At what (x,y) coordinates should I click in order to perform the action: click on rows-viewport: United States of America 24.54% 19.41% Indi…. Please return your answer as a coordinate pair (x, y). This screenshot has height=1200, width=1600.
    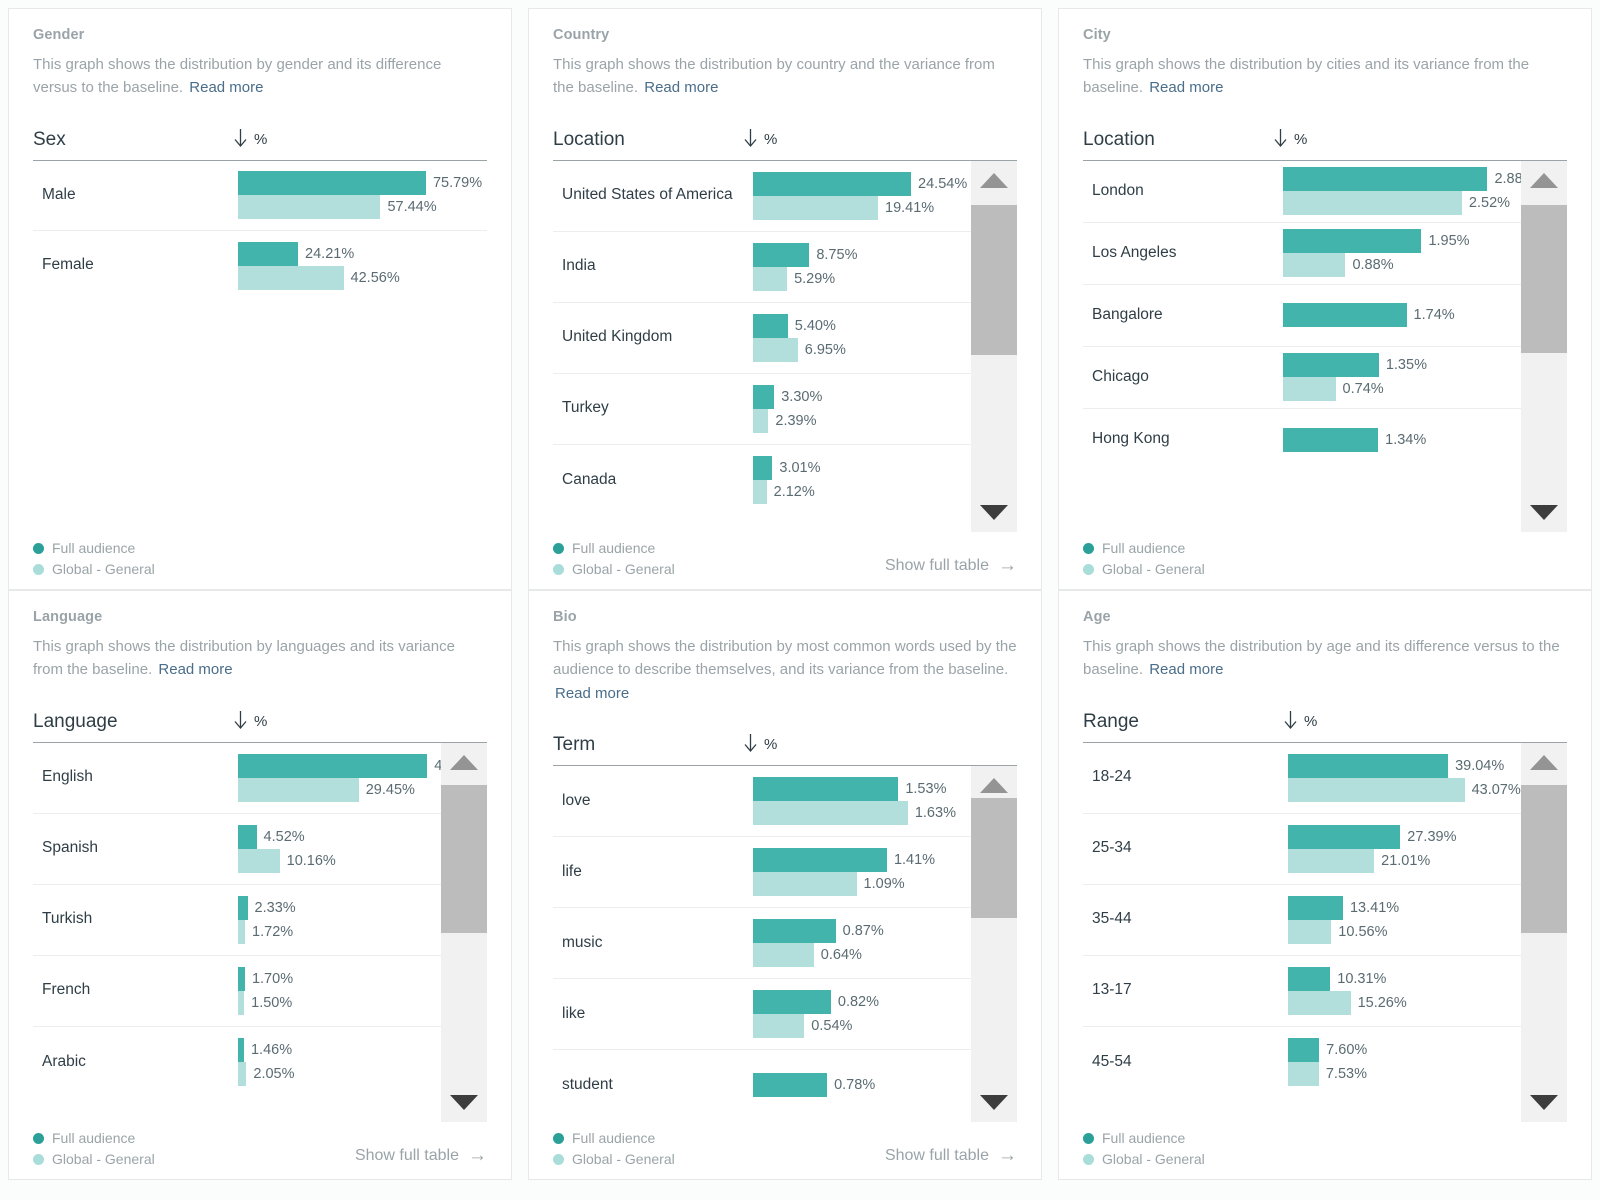
    Looking at the image, I should click on (785, 346).